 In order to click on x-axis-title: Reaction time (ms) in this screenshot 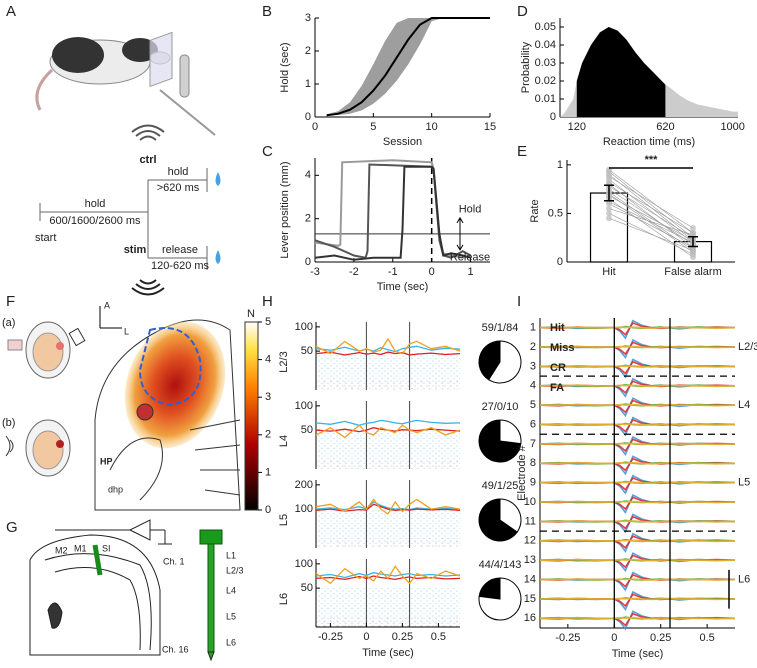, I will do `click(649, 142)`.